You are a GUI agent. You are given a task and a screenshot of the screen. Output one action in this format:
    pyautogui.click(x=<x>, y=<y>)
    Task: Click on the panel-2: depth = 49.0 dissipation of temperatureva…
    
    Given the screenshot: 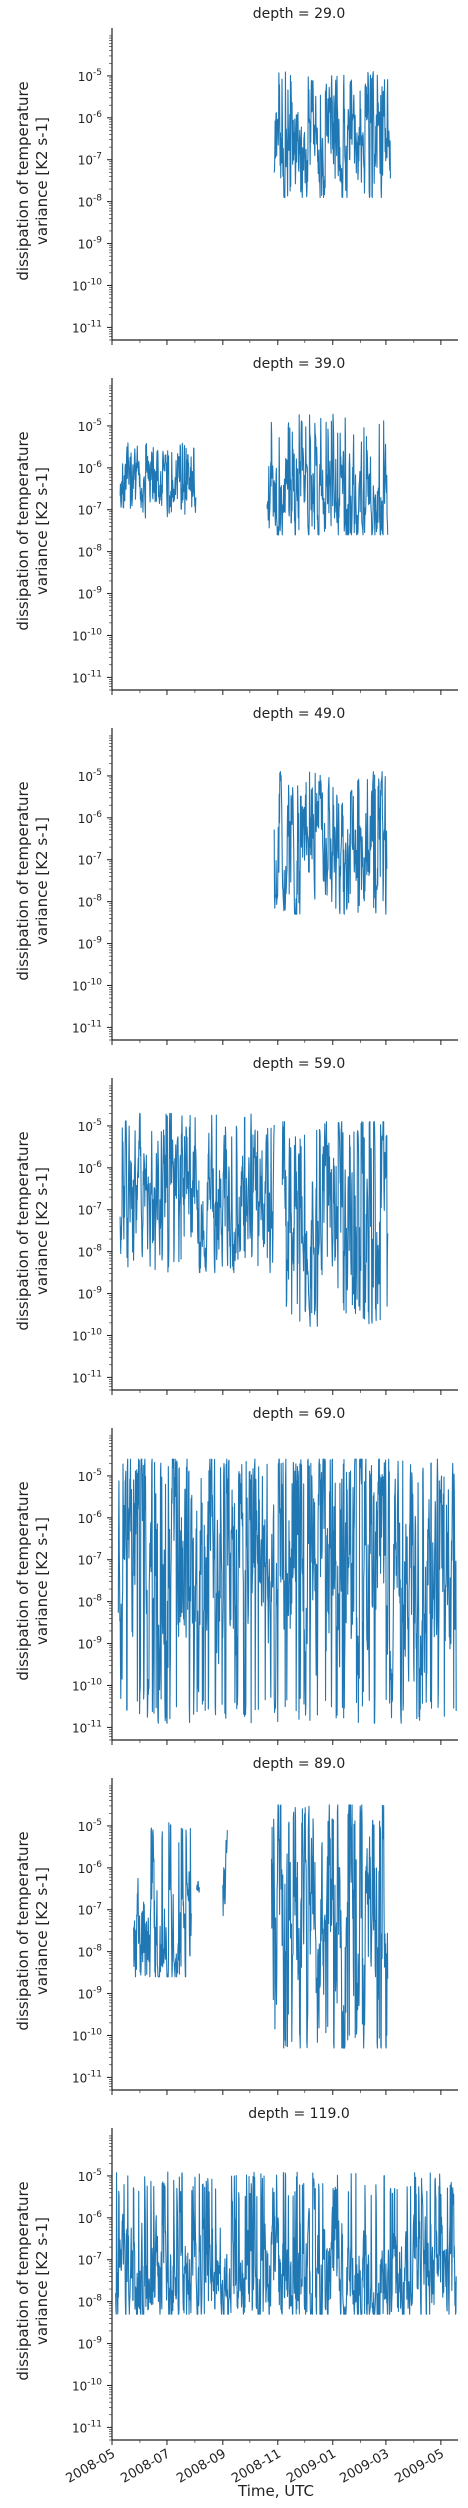 What is the action you would take?
    pyautogui.click(x=236, y=875)
    